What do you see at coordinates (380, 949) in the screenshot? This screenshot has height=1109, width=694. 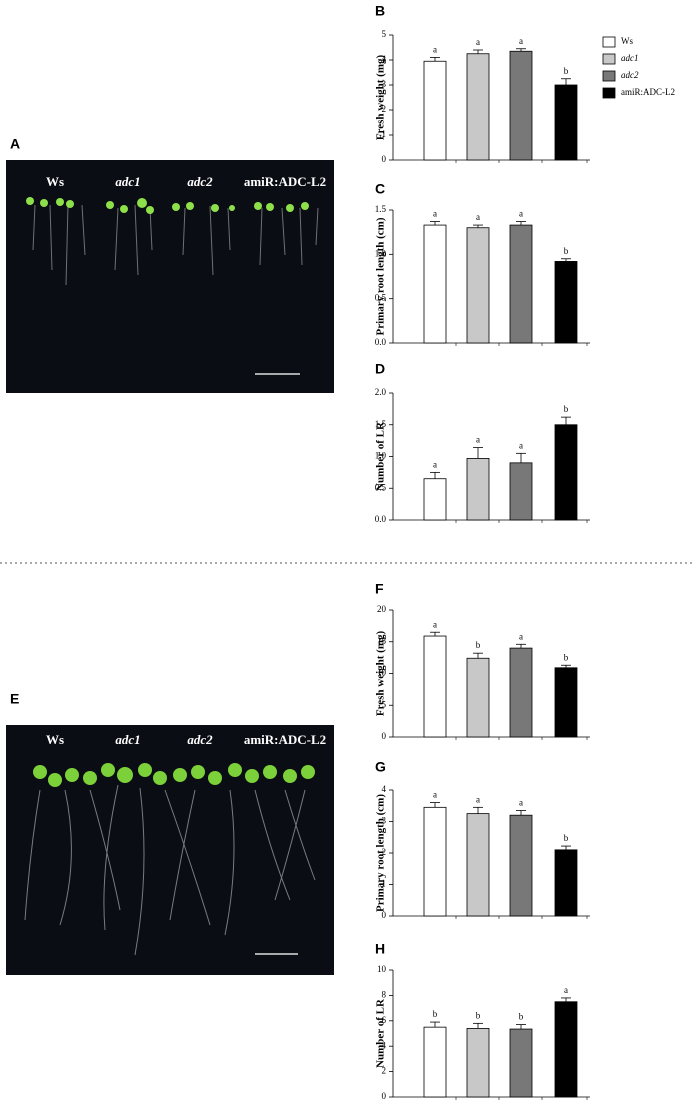 I see `panel-letter: H` at bounding box center [380, 949].